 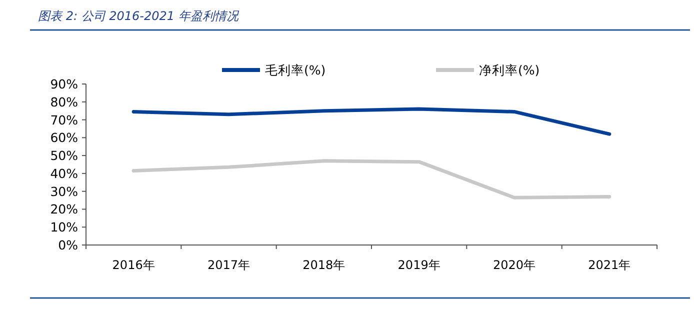 What do you see at coordinates (68, 245) in the screenshot?
I see `y-tick-label: 0%` at bounding box center [68, 245].